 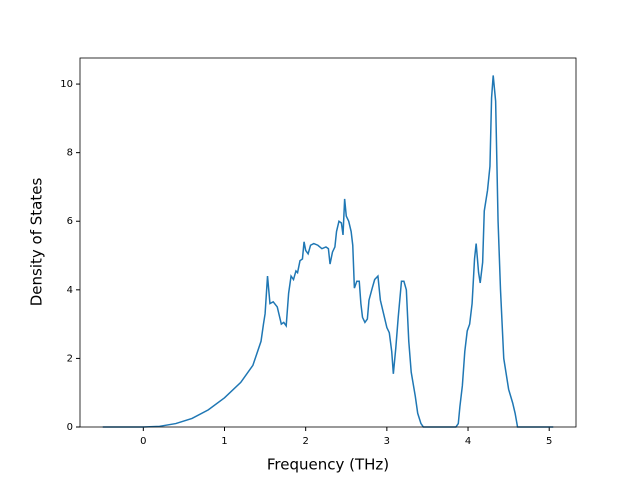 What do you see at coordinates (70, 358) in the screenshot?
I see `y-tick-label: 2` at bounding box center [70, 358].